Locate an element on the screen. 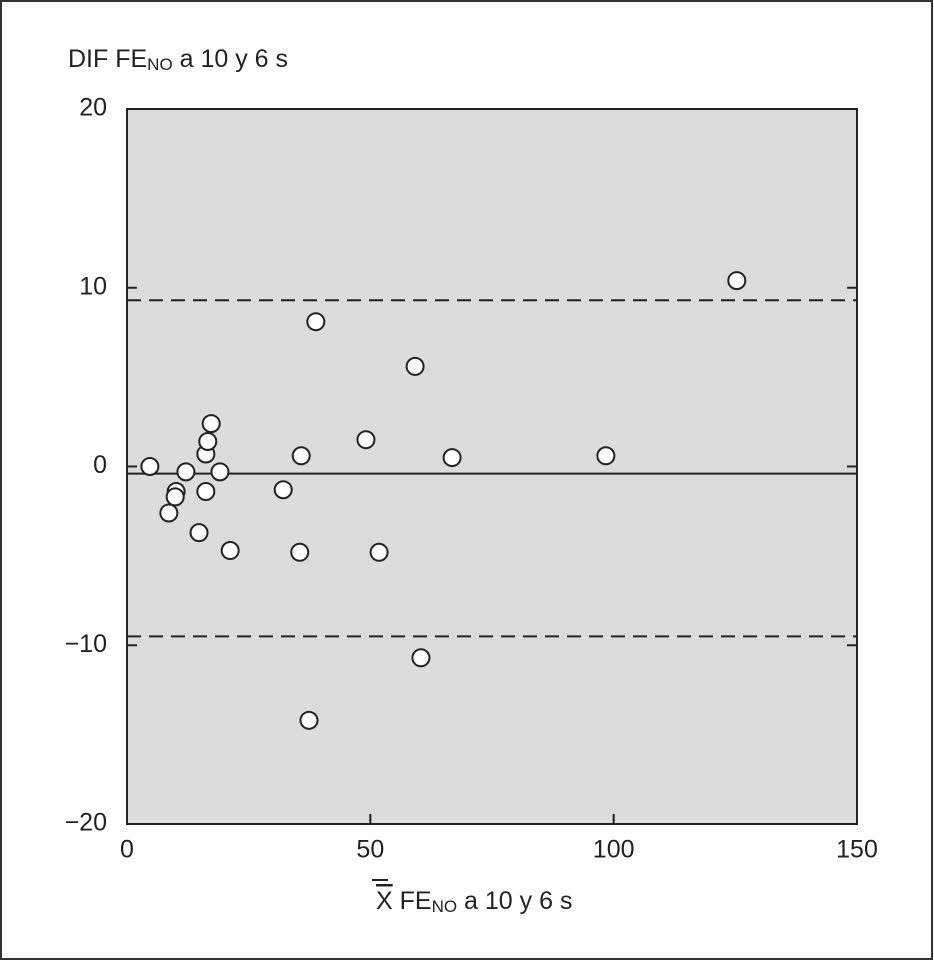 The height and width of the screenshot is (961, 934). x-axis-label: X FENO a 10 y 6 s is located at coordinates (474, 902).